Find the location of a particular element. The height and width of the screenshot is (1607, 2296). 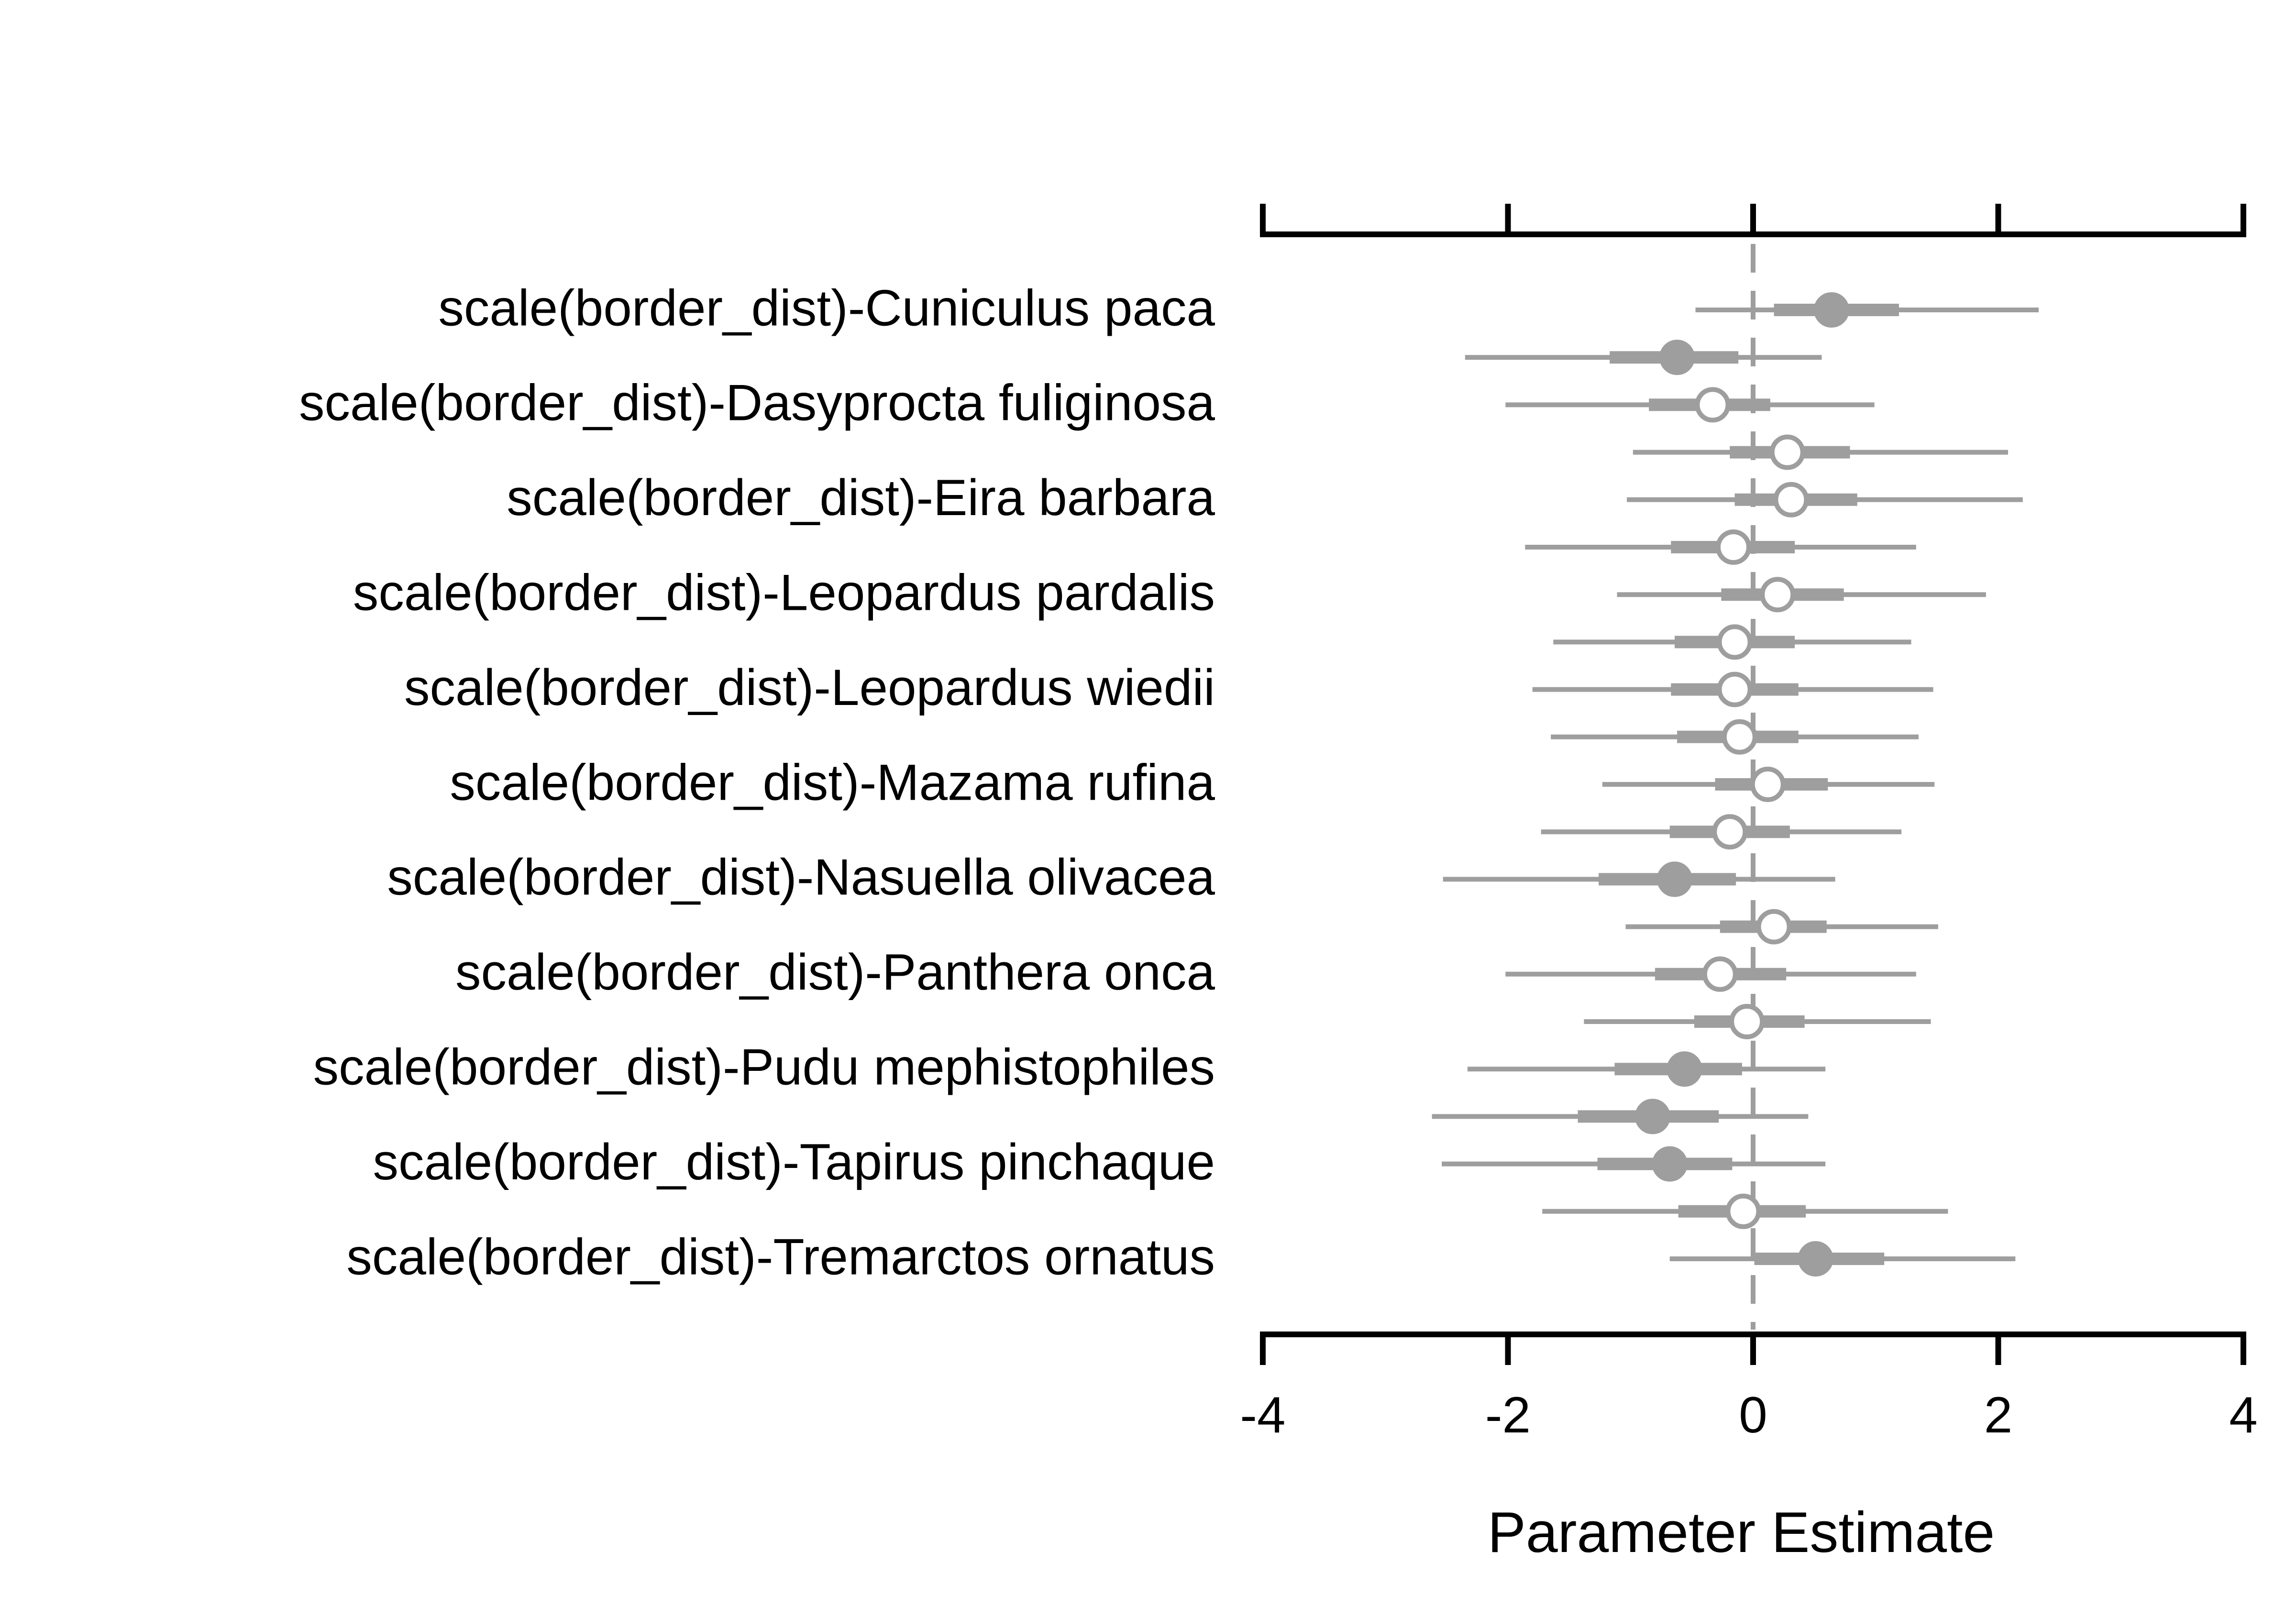

x-axis-title: Parameter Estimate is located at coordinates (1741, 1532).